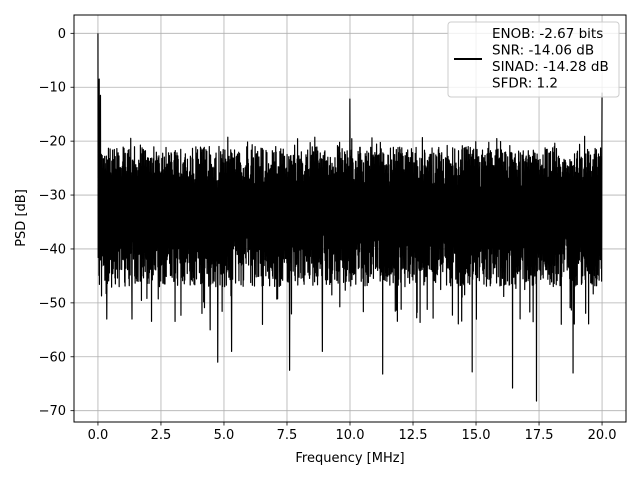  I want to click on y-axis-label: PSD [dB], so click(21, 218).